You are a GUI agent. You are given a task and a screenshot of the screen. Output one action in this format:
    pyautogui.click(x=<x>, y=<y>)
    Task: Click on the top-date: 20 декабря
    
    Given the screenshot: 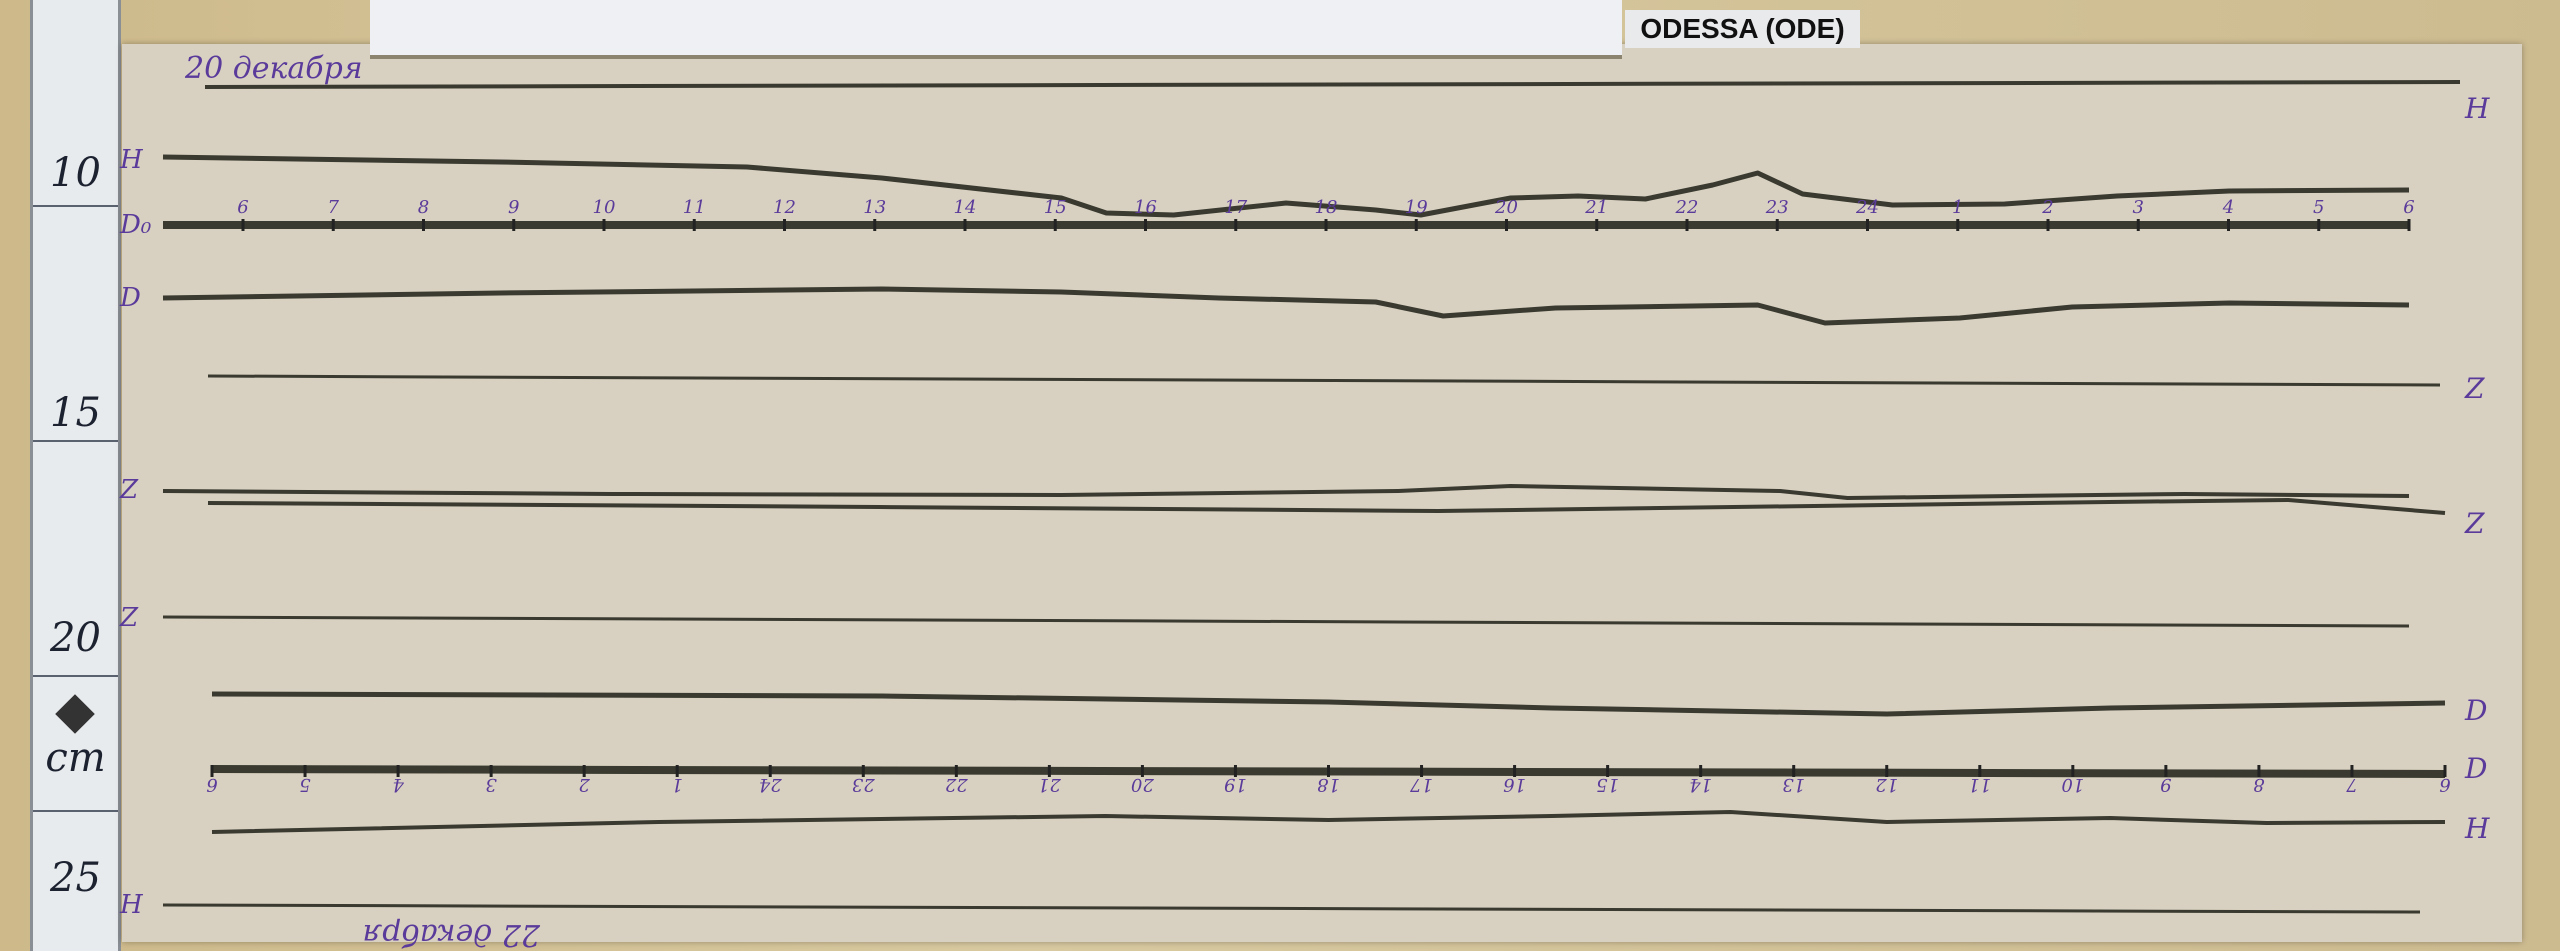 What is the action you would take?
    pyautogui.click(x=273, y=68)
    